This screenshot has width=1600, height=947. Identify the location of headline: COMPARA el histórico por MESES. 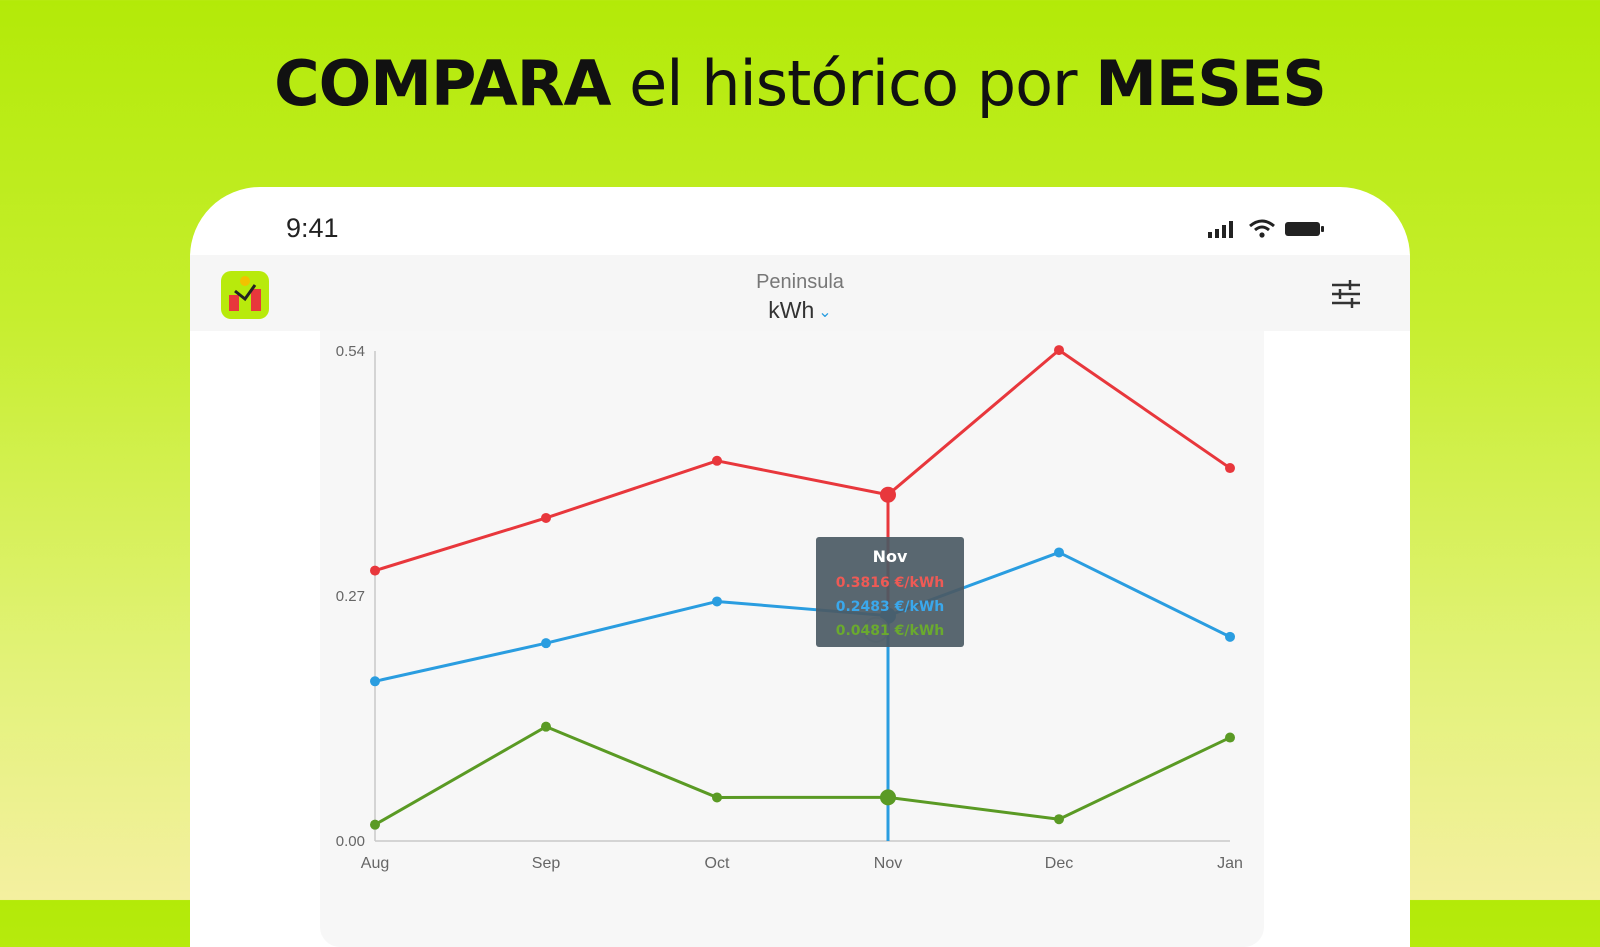
(800, 84).